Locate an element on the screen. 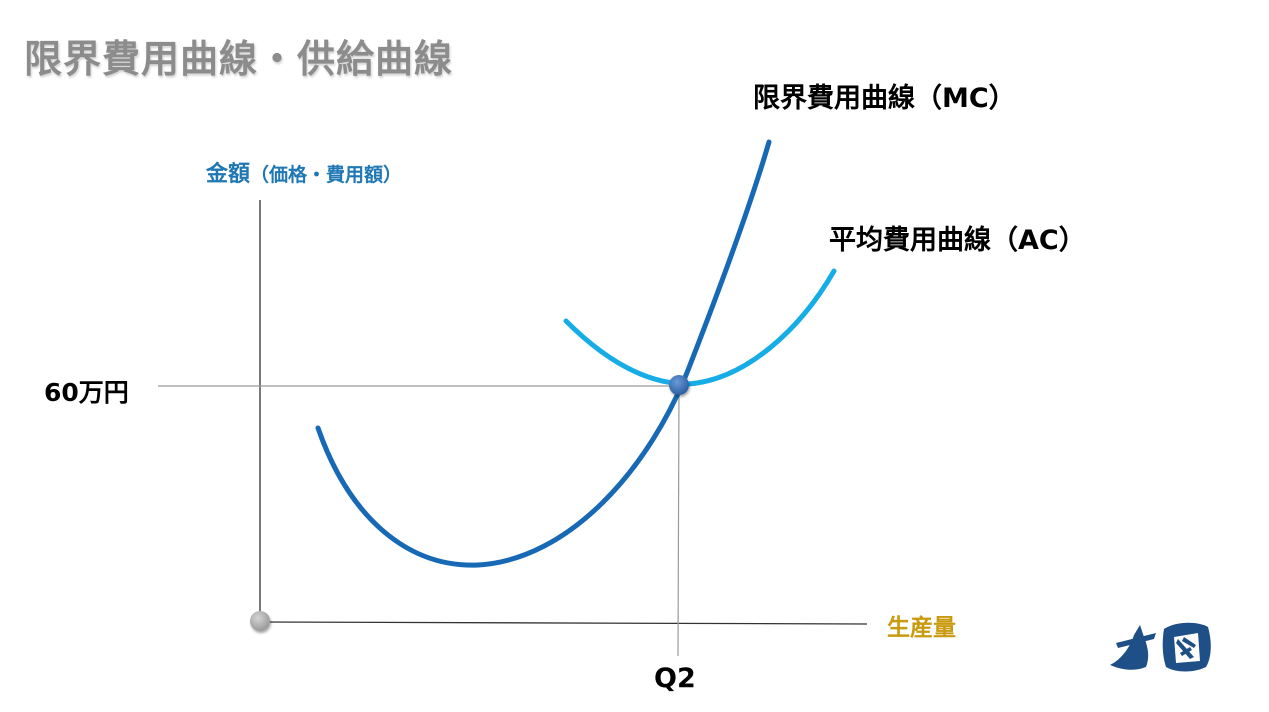  origin-point is located at coordinates (260, 621).